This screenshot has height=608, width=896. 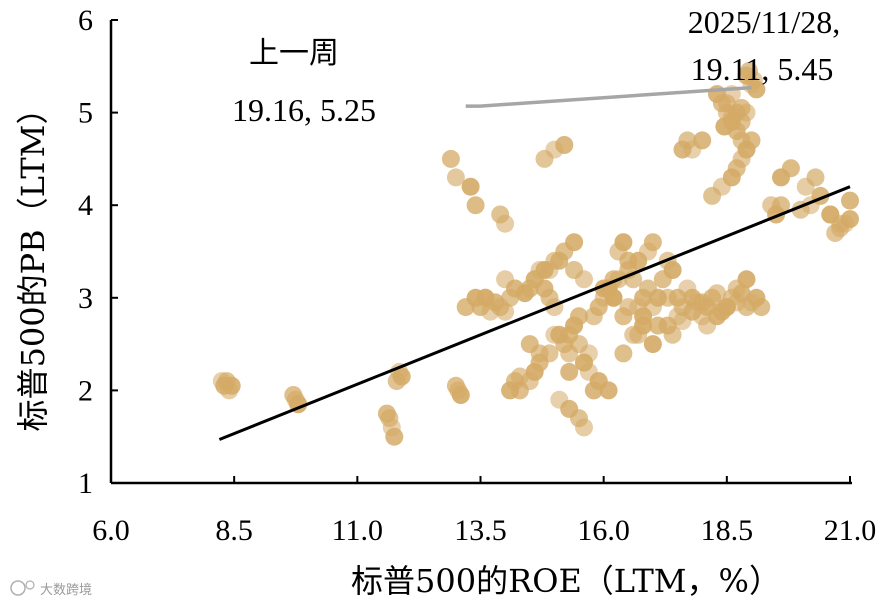 I want to click on watermark: 大数跨境, so click(x=51, y=589).